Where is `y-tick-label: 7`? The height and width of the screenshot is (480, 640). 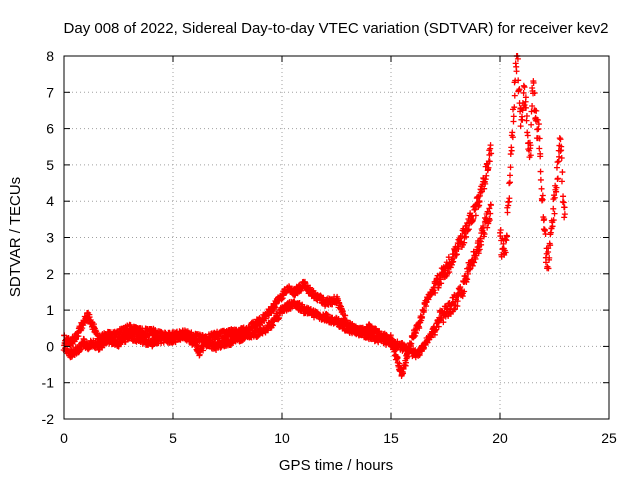
y-tick-label: 7 is located at coordinates (50, 92).